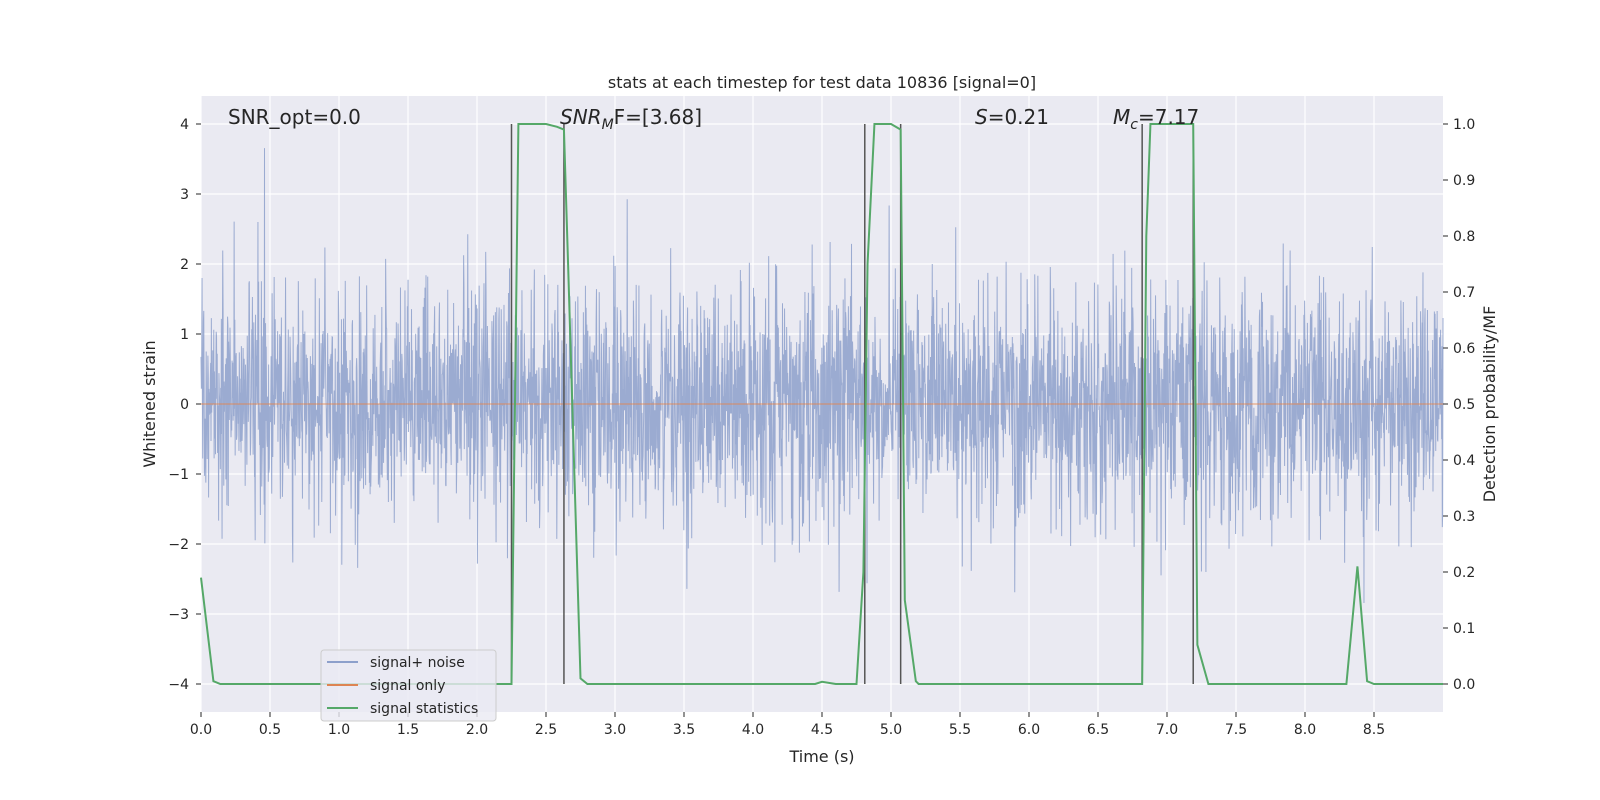 The image size is (1600, 800). I want to click on x-tick-label-11: 5.5, so click(960, 730).